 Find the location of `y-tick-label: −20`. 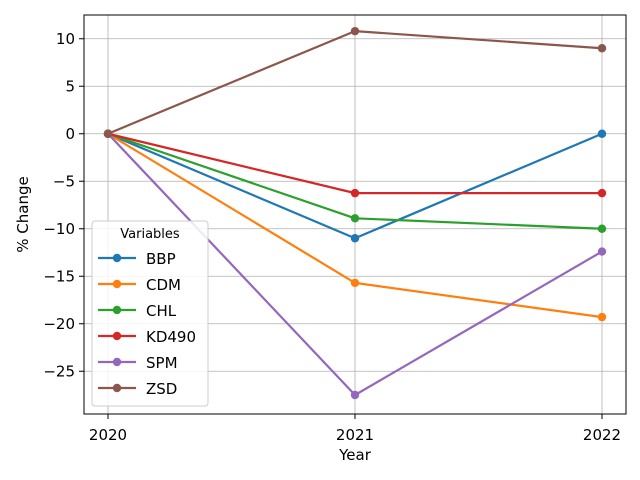

y-tick-label: −20 is located at coordinates (59, 324).